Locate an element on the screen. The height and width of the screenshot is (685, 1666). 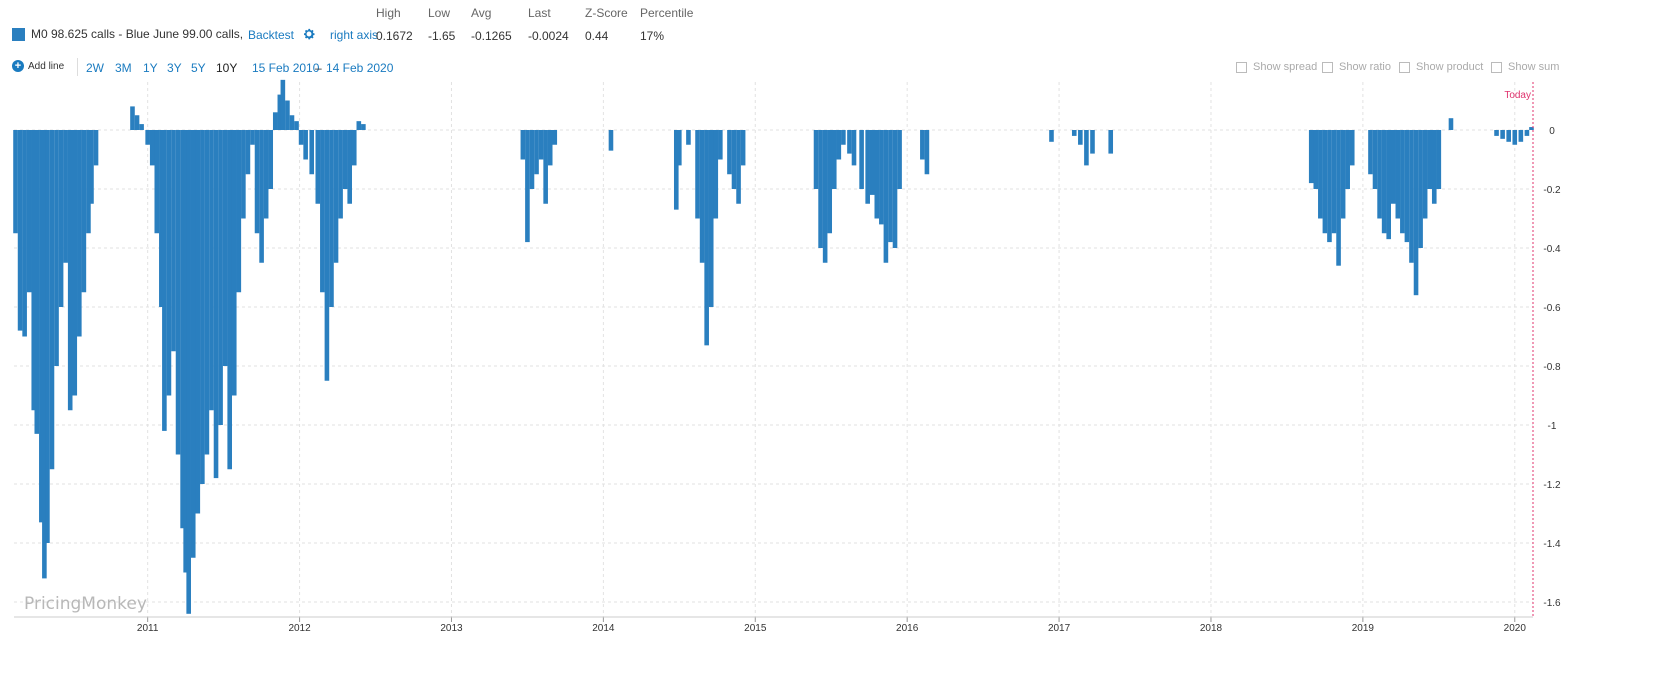
x-tick-label: 2013 is located at coordinates (451, 628).